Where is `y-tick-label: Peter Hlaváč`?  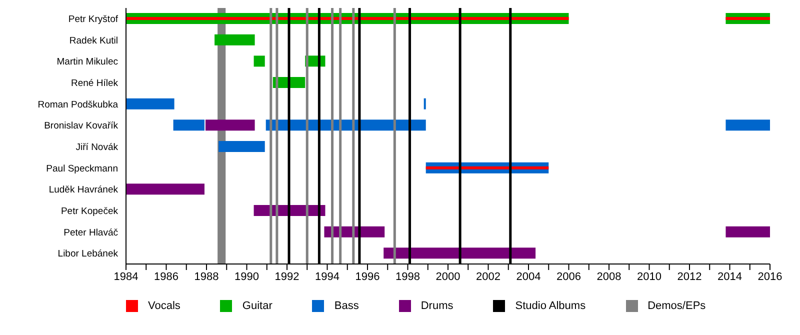 y-tick-label: Peter Hlaváč is located at coordinates (91, 232).